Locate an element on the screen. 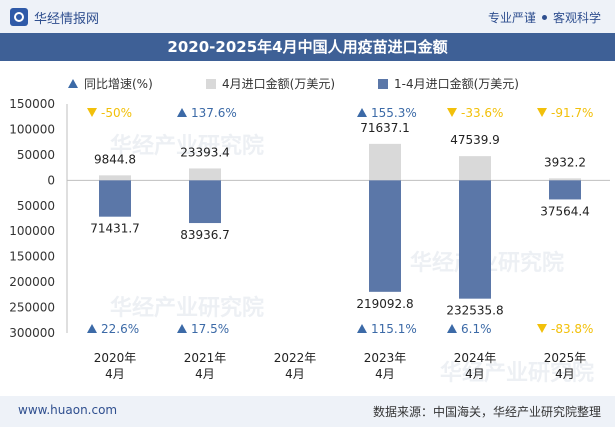  logo-icon is located at coordinates (19, 17).